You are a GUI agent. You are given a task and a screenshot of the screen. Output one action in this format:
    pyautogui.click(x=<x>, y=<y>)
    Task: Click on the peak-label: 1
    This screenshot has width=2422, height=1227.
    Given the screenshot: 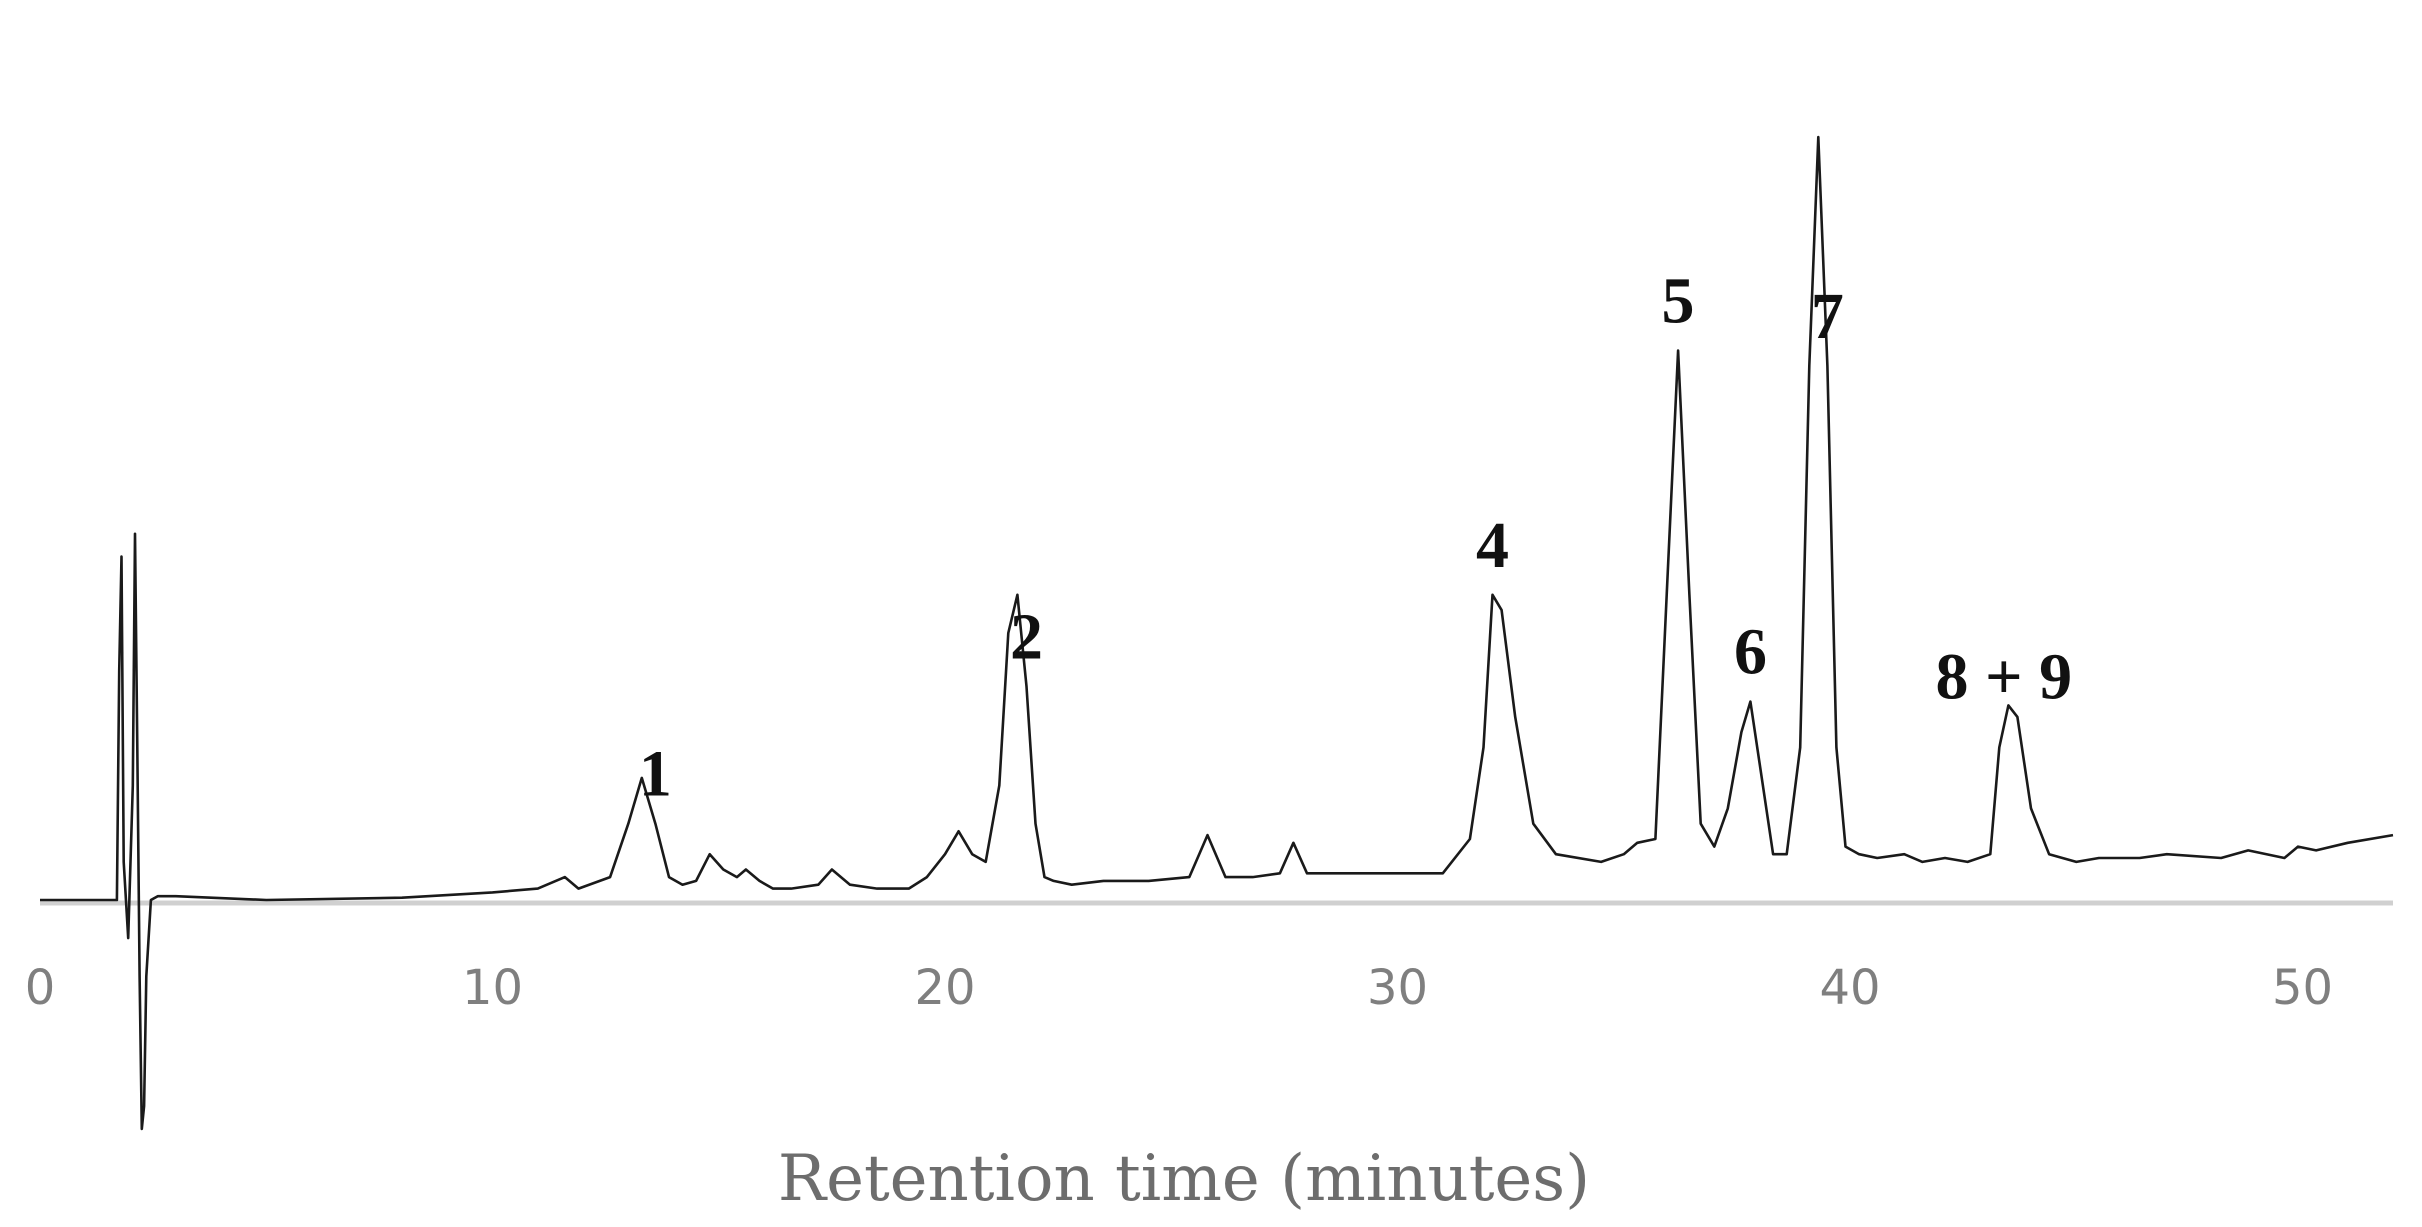 What is the action you would take?
    pyautogui.click(x=655, y=774)
    